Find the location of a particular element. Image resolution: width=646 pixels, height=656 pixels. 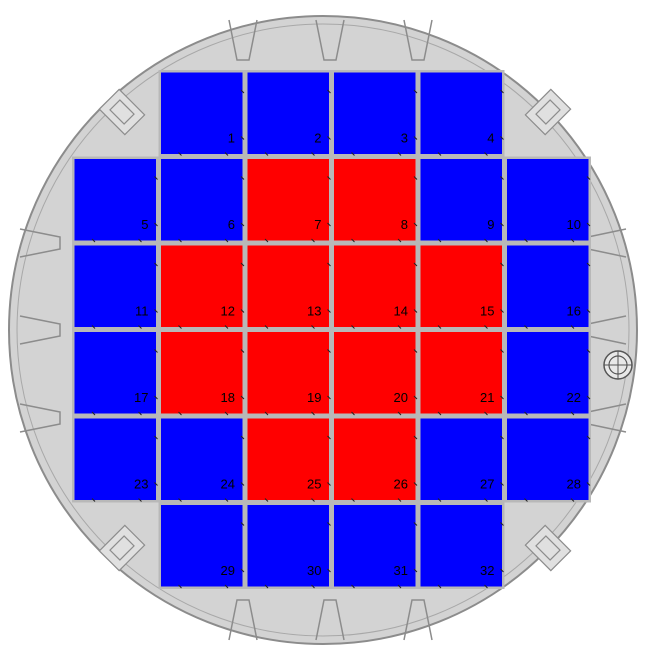

assembly-cell: 7 is located at coordinates (288, 199).